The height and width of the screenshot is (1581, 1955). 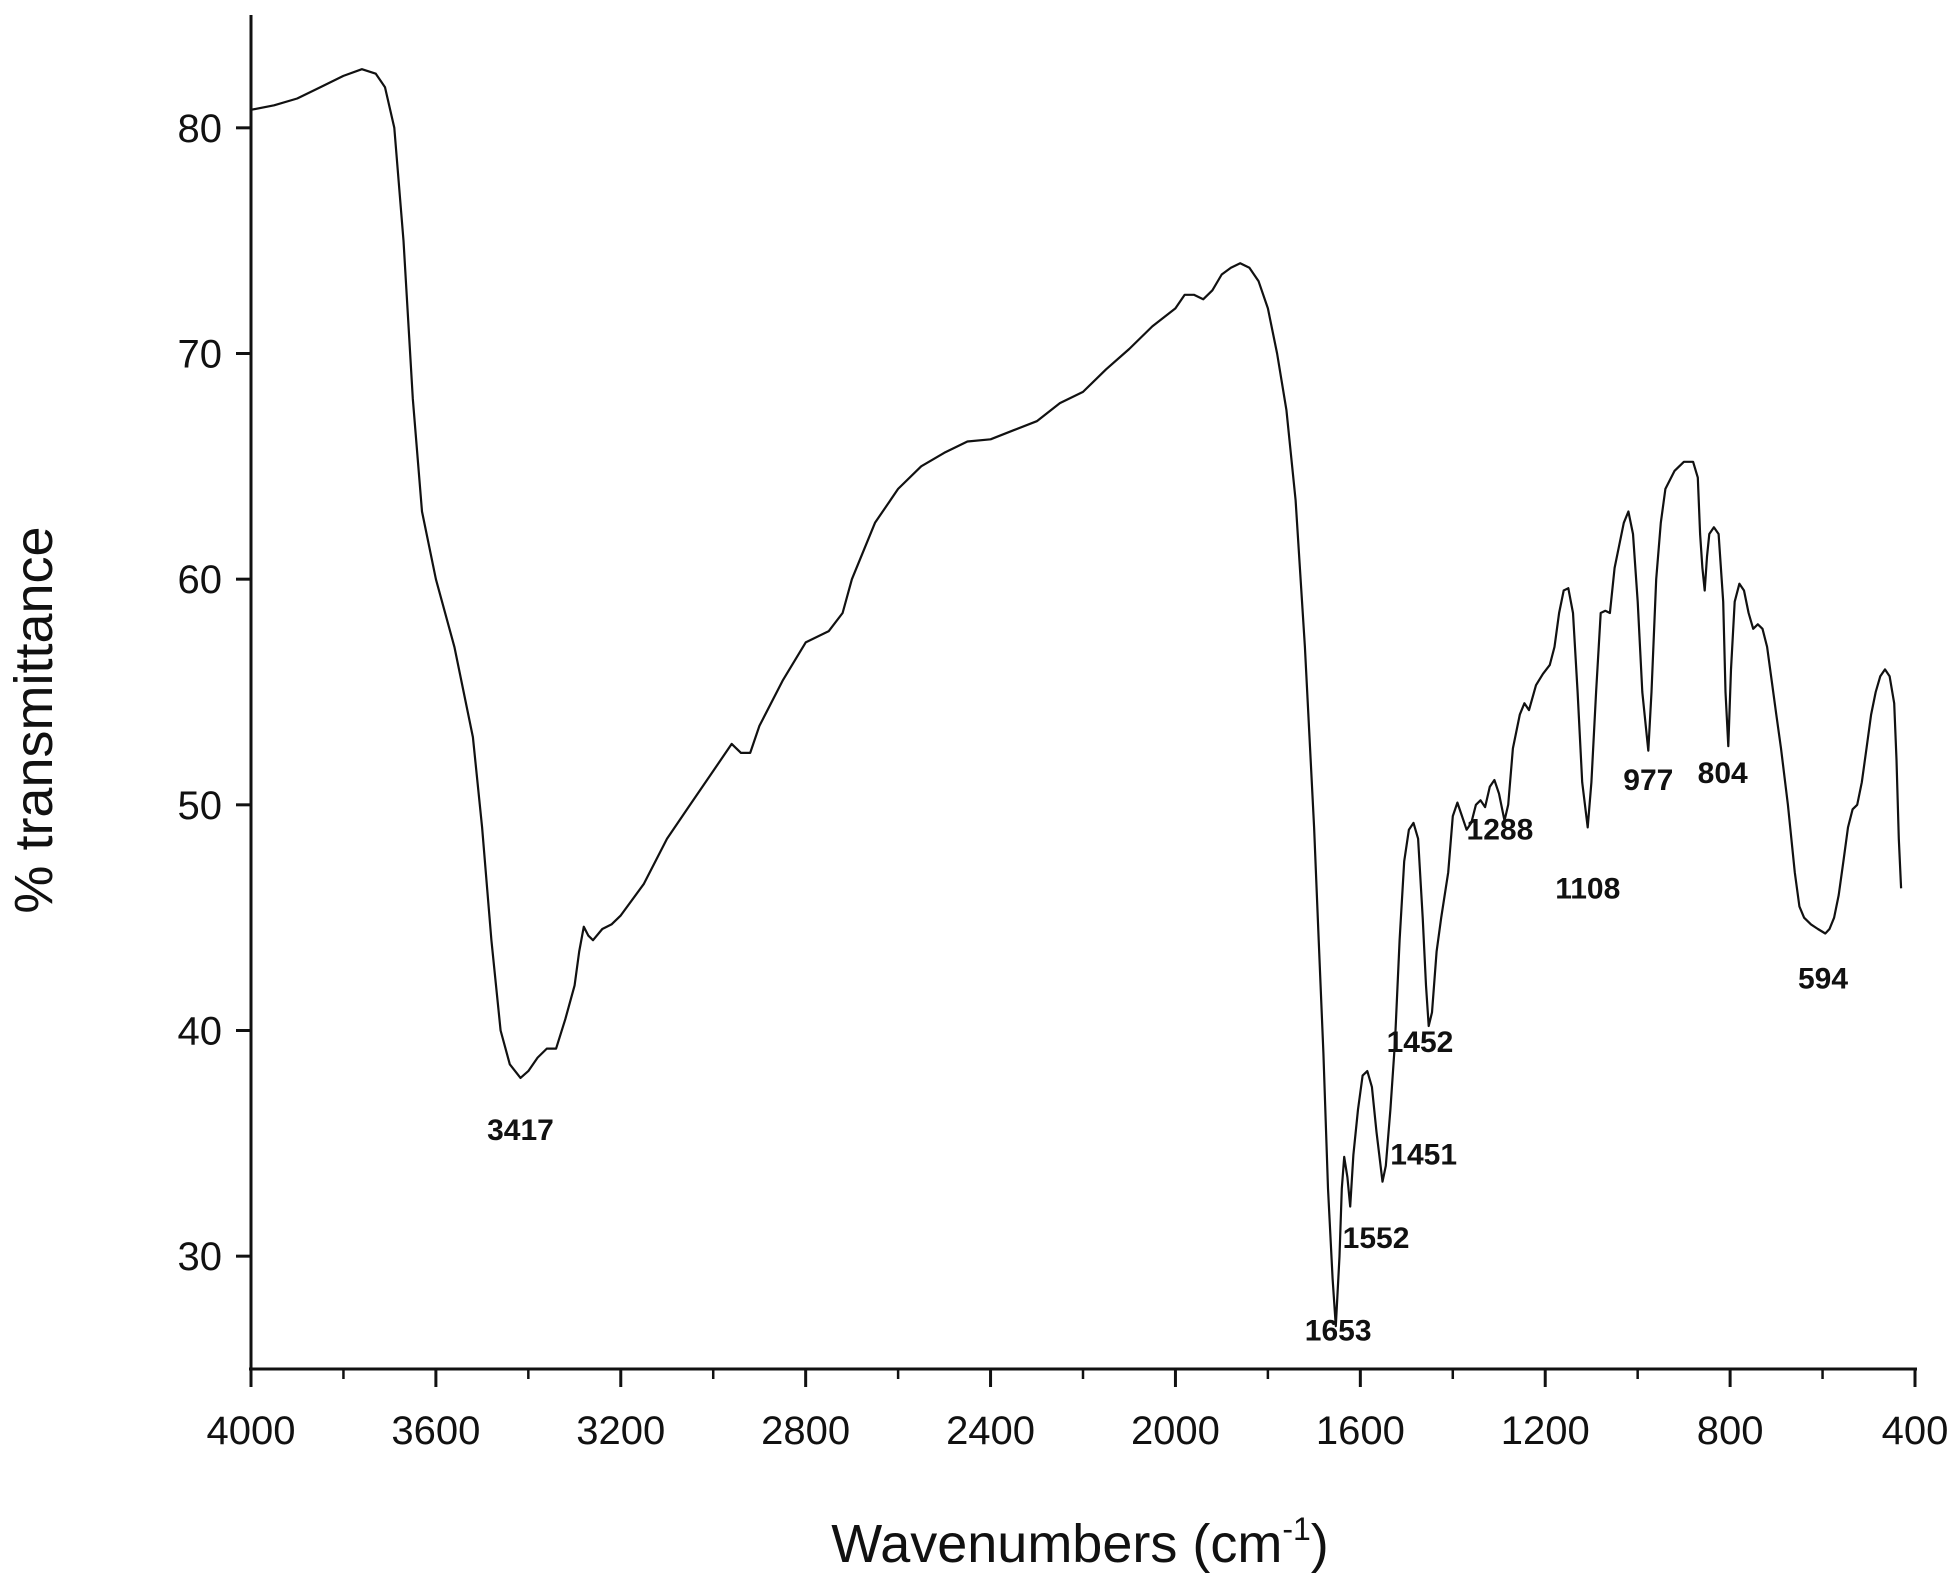 What do you see at coordinates (200, 1257) in the screenshot?
I see `y-tick-label: 30` at bounding box center [200, 1257].